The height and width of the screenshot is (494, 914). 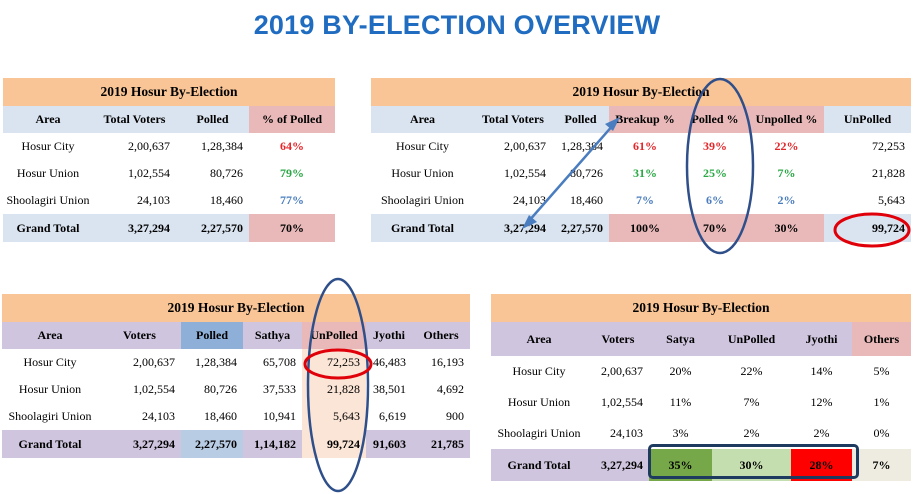 What do you see at coordinates (513, 119) in the screenshot?
I see `column-header-total-voters: Total Voters` at bounding box center [513, 119].